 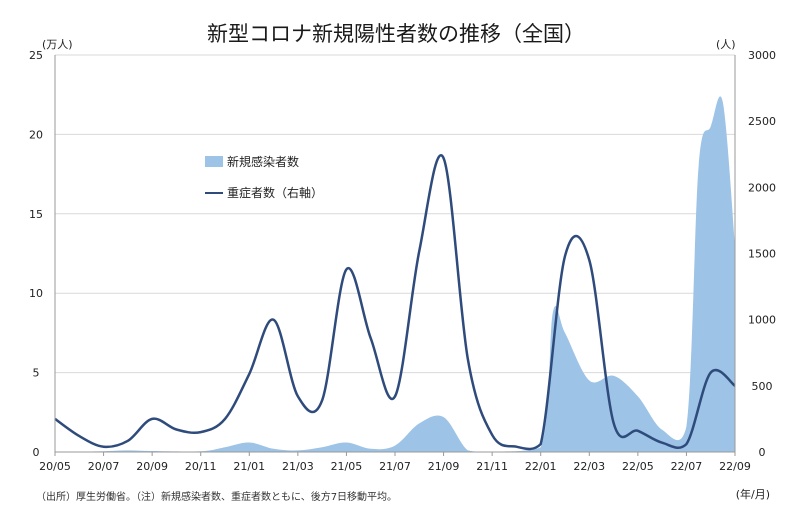 I want to click on x-tick-label: 22/09, so click(x=735, y=466).